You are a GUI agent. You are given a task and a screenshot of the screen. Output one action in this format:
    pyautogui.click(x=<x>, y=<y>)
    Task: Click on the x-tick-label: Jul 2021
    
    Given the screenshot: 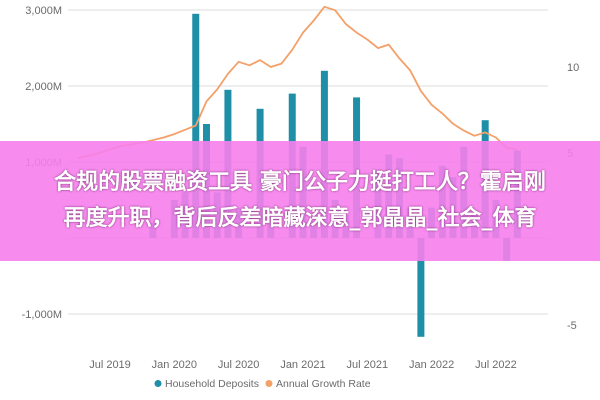 What is the action you would take?
    pyautogui.click(x=367, y=365)
    